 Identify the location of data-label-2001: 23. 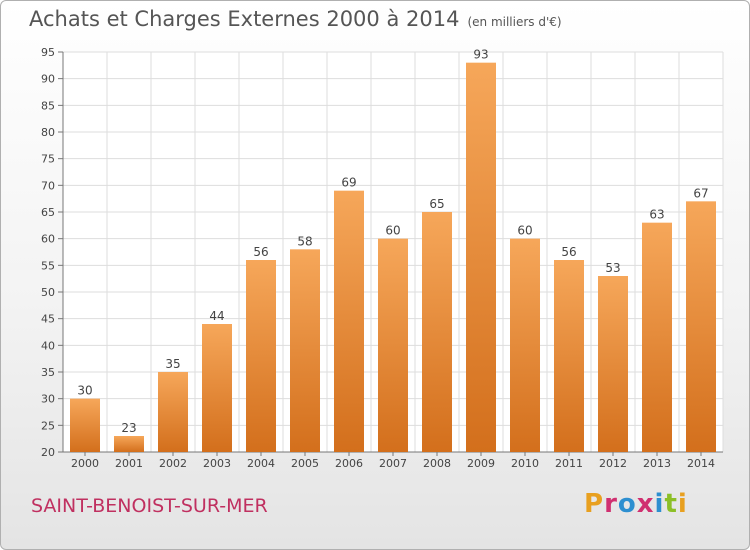
(128, 428).